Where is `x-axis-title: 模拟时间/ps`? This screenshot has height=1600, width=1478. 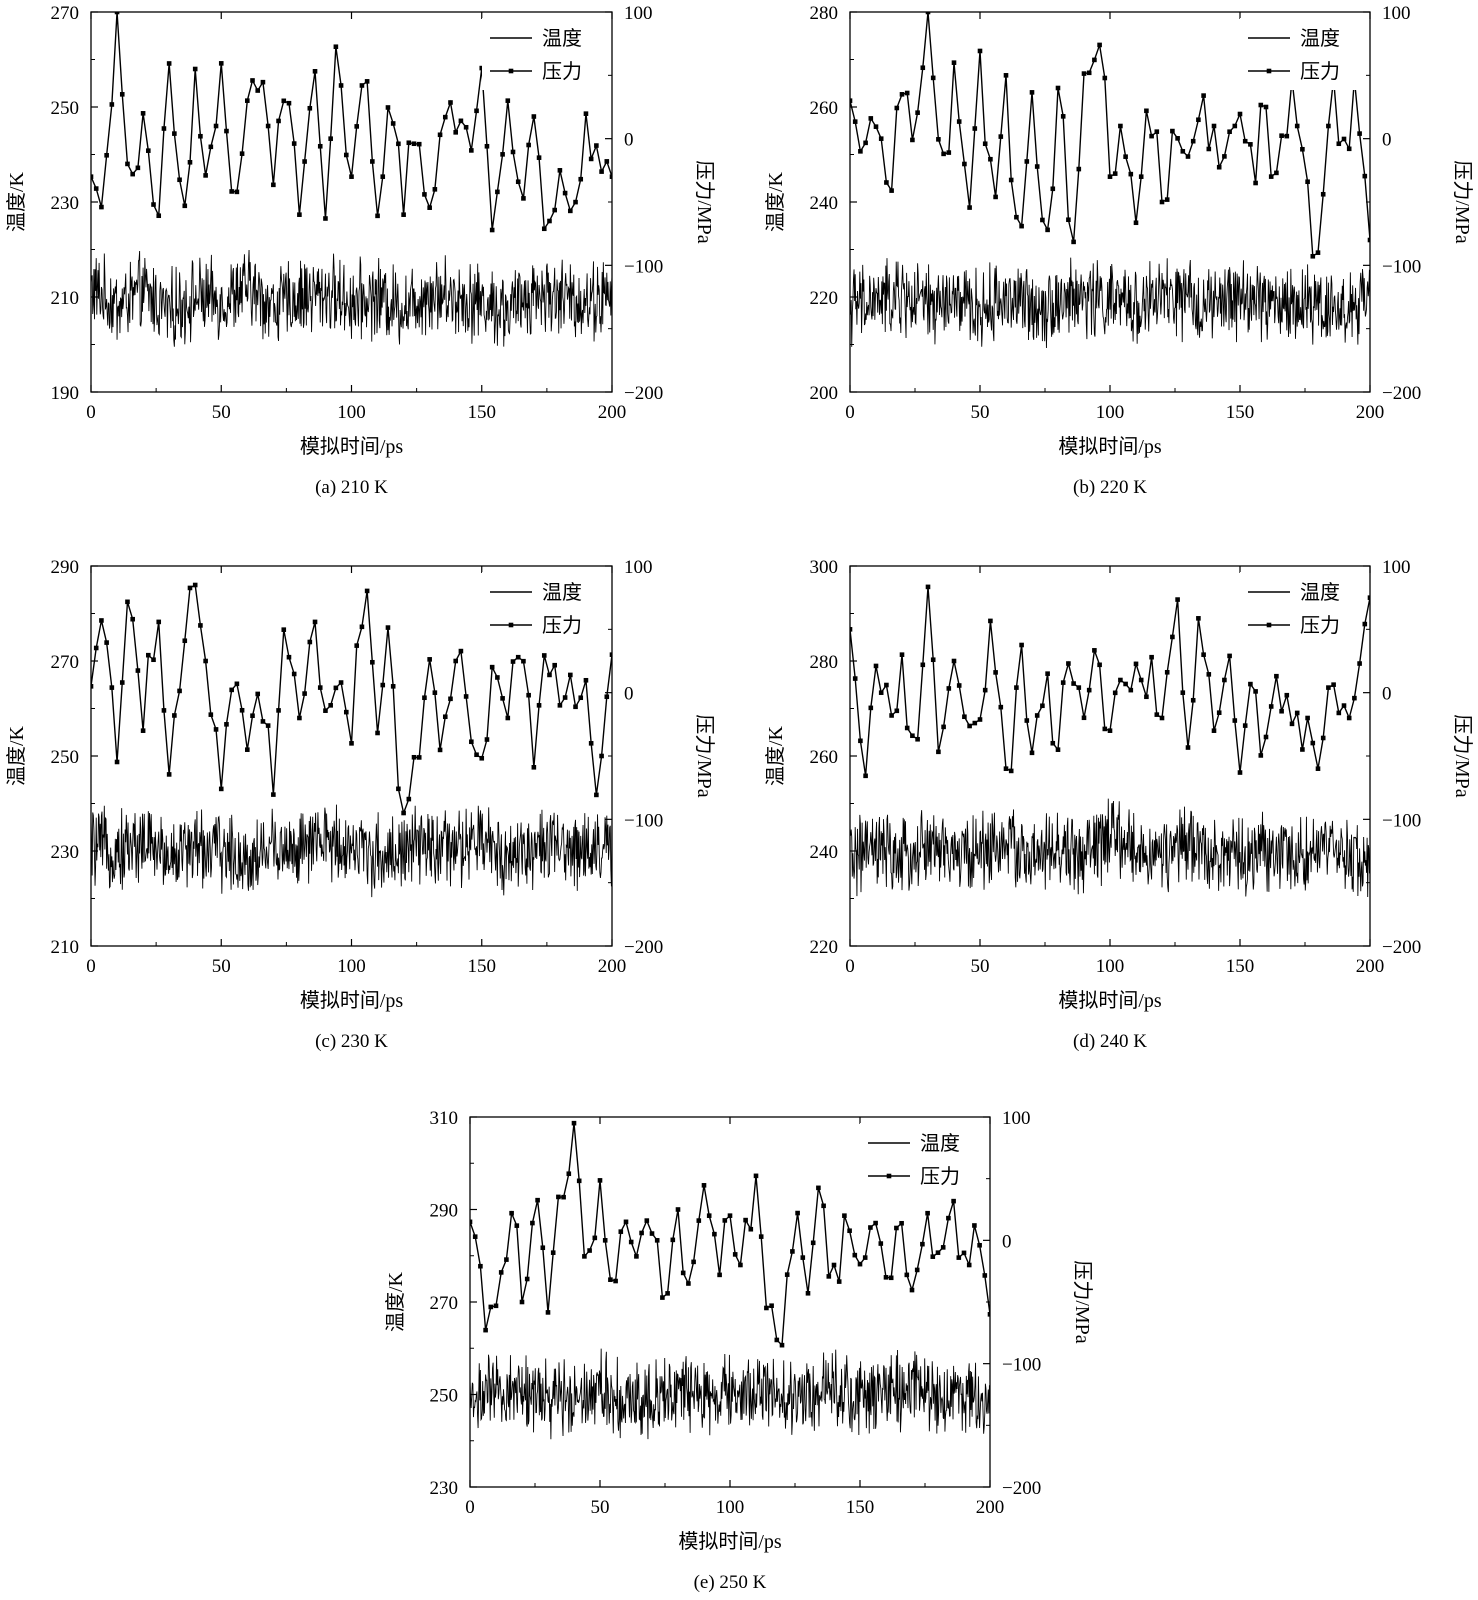 x-axis-title: 模拟时间/ps is located at coordinates (352, 446).